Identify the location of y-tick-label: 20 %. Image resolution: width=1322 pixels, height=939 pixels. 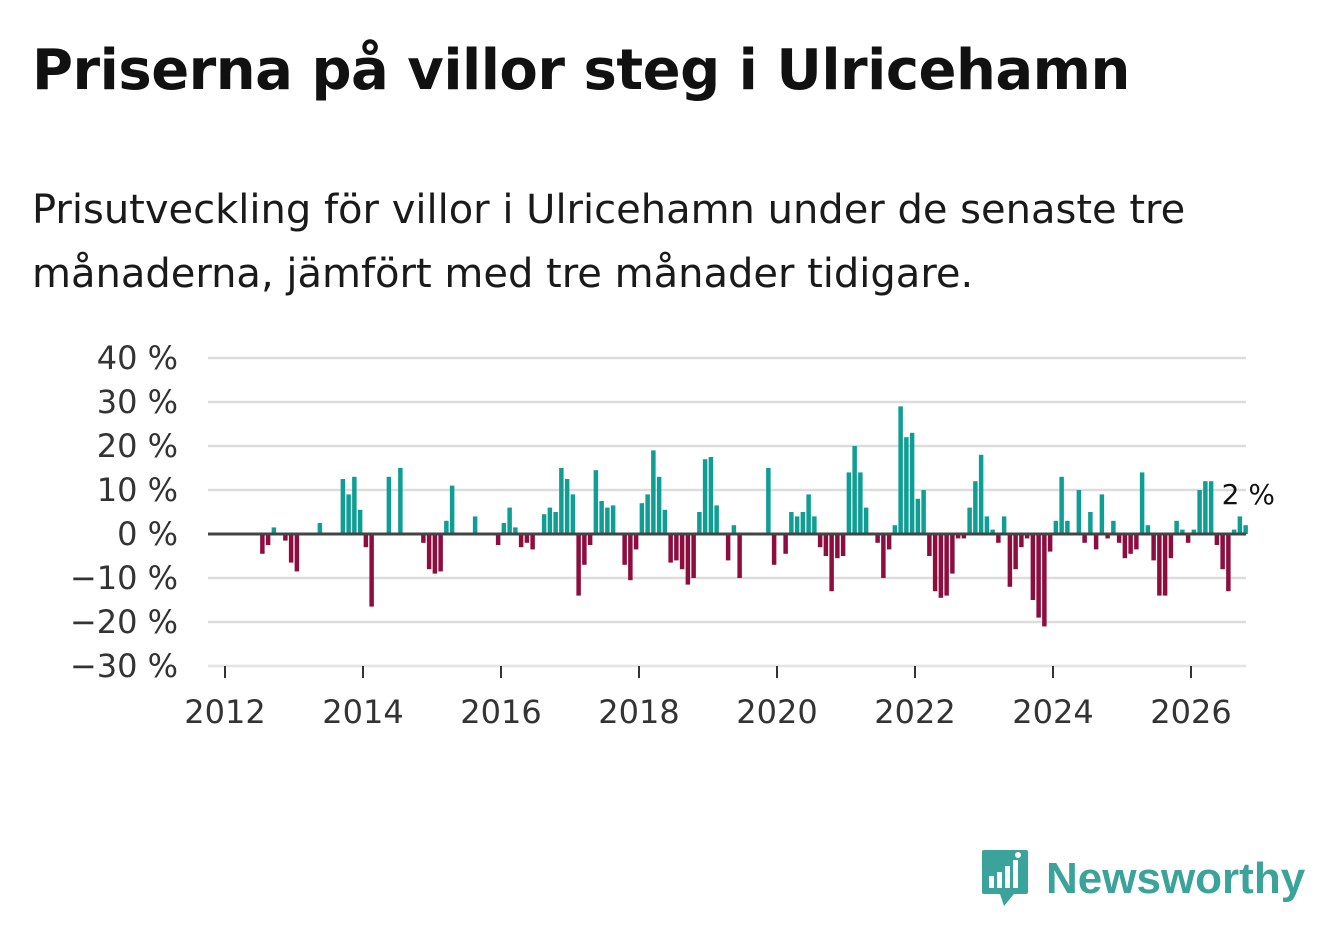
(137, 446).